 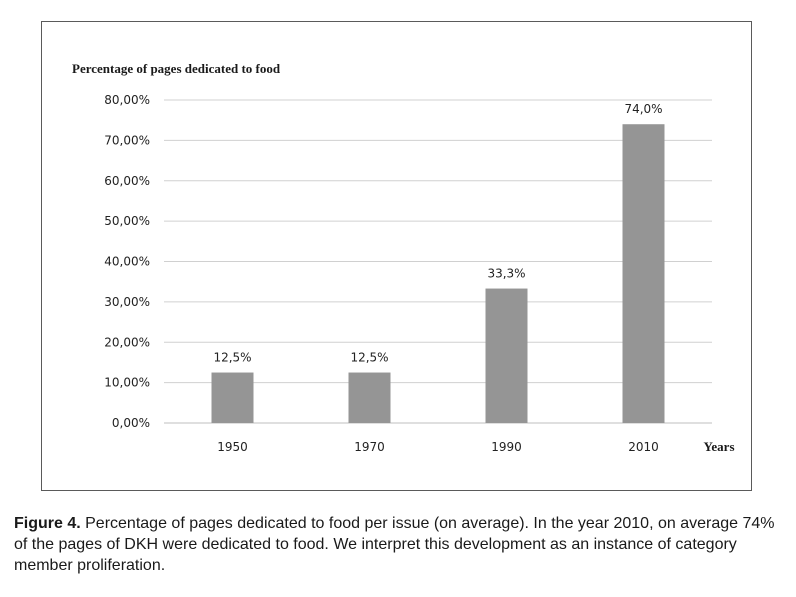 I want to click on y-tick-label: 70,00%, so click(x=127, y=140).